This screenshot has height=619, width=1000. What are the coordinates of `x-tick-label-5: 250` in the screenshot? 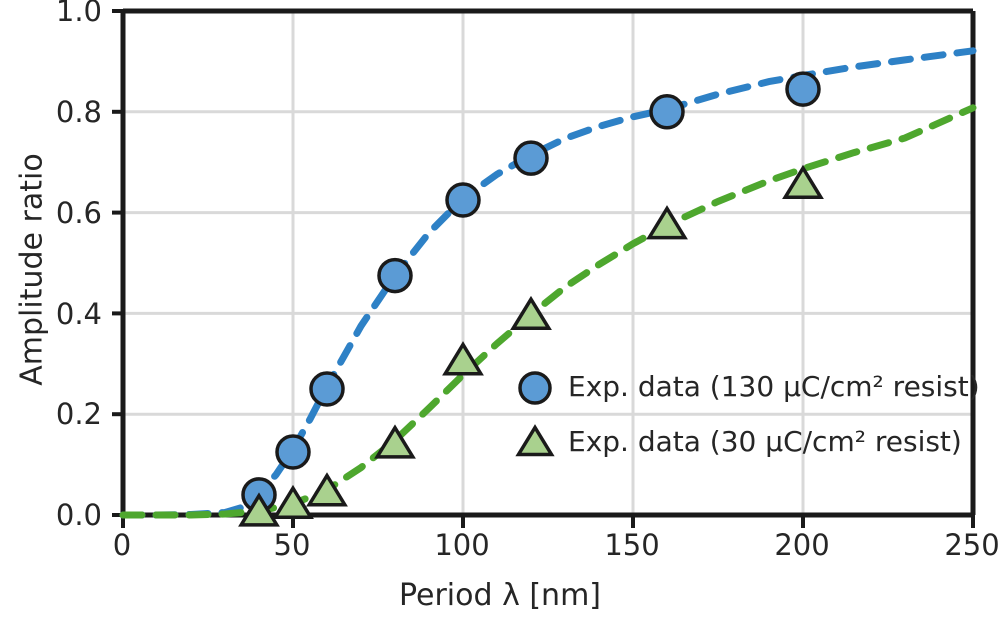 It's located at (972, 545).